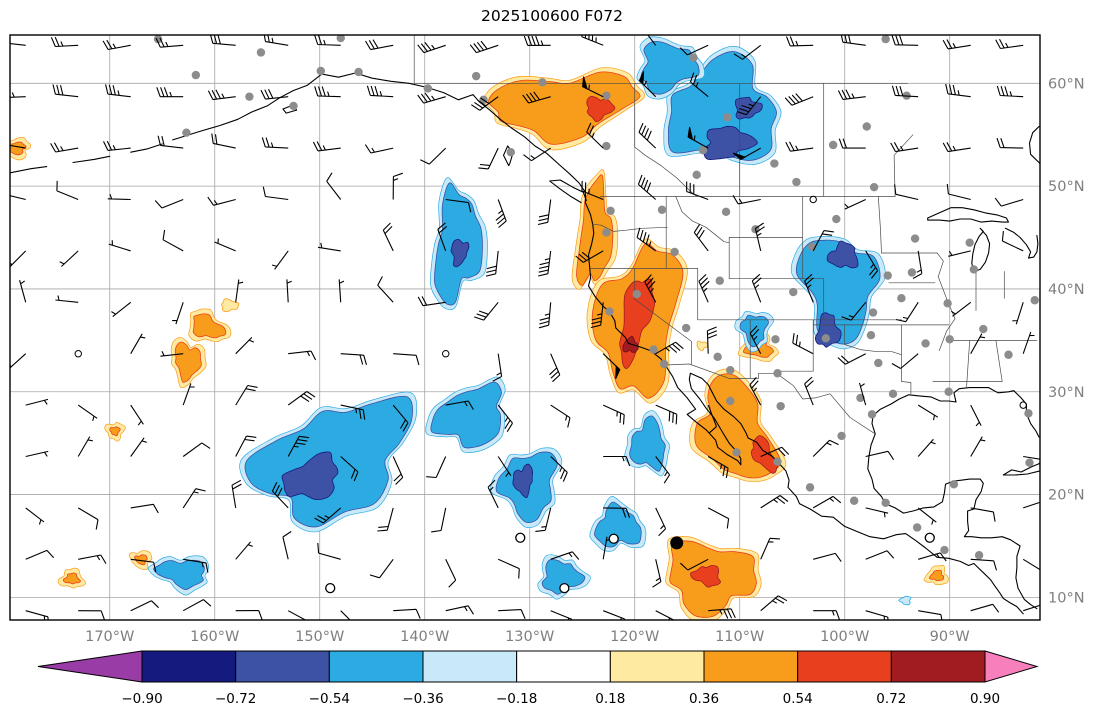 Image resolution: width=1105 pixels, height=712 pixels. What do you see at coordinates (739, 637) in the screenshot?
I see `lon-tick-label: 110°W` at bounding box center [739, 637].